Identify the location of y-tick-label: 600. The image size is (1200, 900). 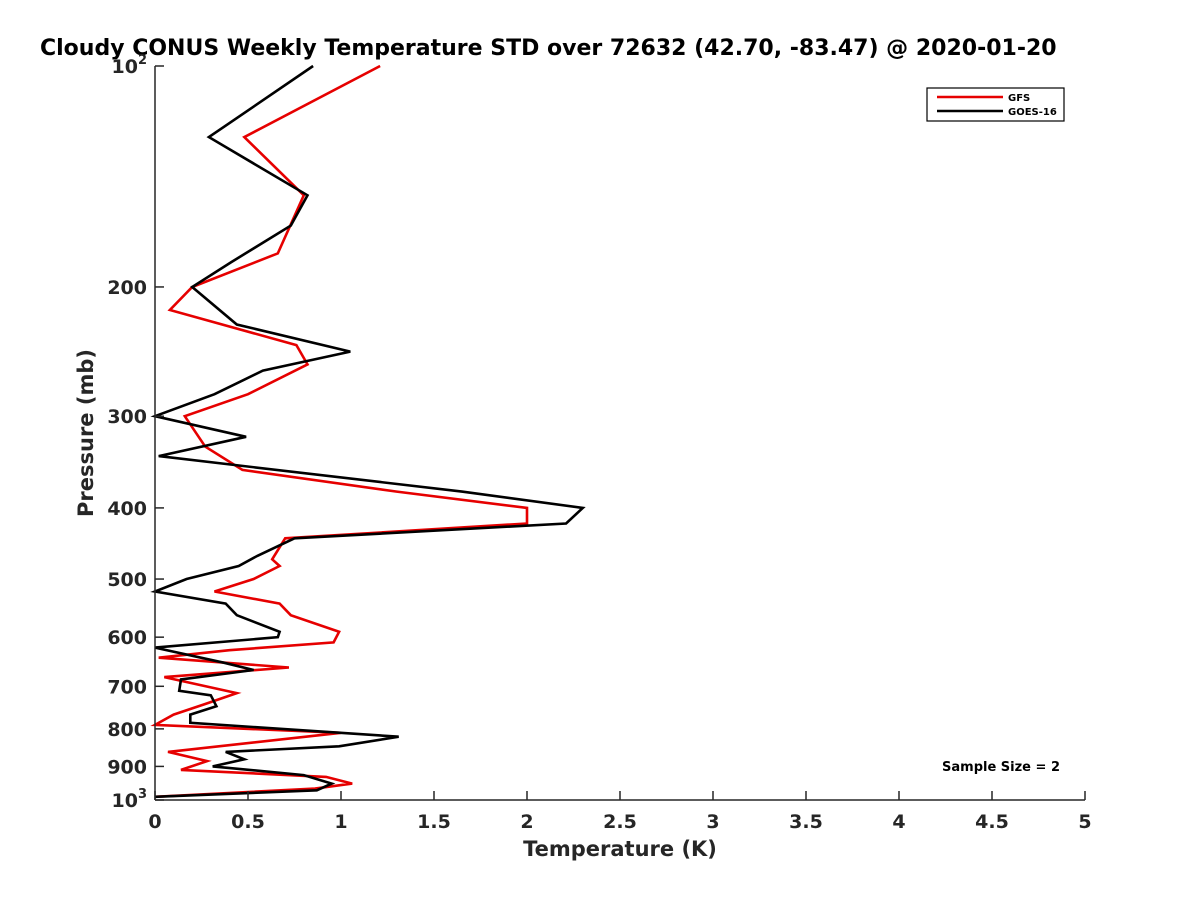
(127, 638).